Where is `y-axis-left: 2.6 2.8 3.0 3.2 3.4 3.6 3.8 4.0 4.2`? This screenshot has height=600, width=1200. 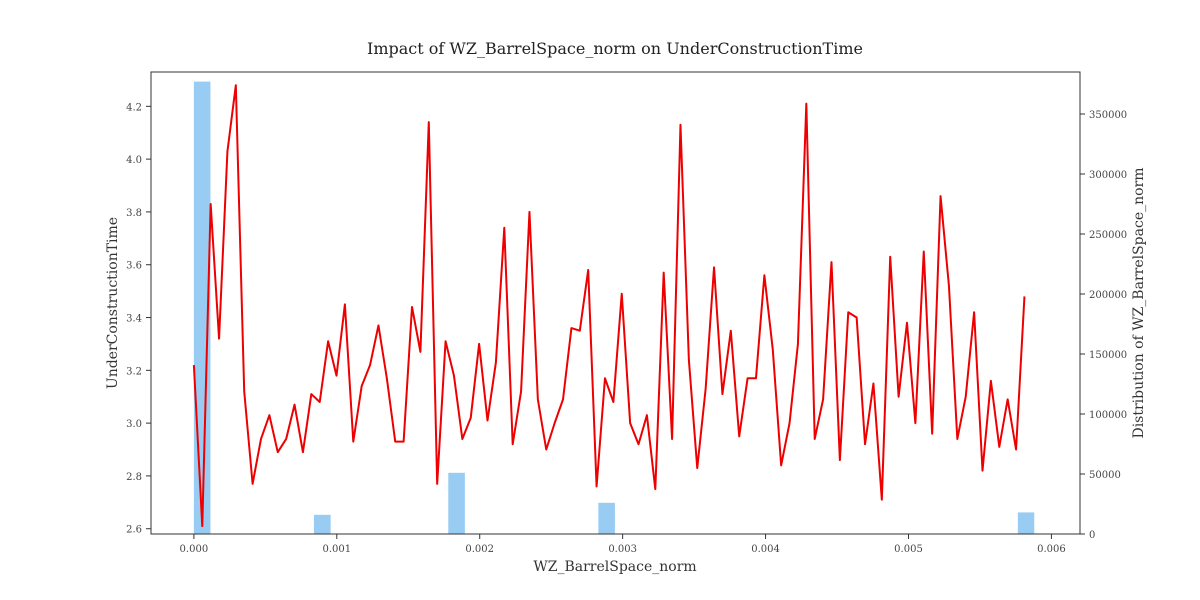 y-axis-left: 2.6 2.8 3.0 3.2 3.4 3.6 3.8 4.0 4.2 is located at coordinates (138, 319).